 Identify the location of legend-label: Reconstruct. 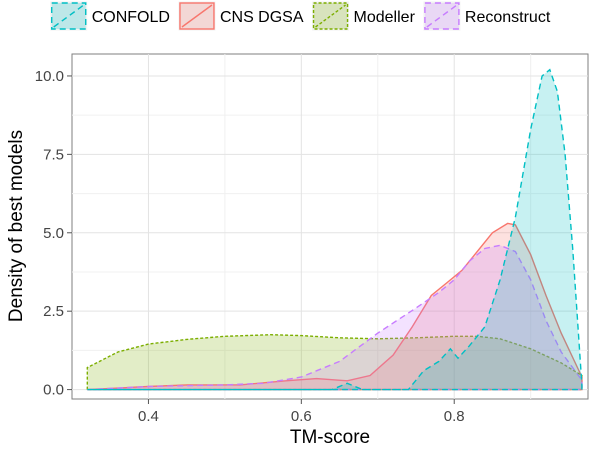
(508, 17).